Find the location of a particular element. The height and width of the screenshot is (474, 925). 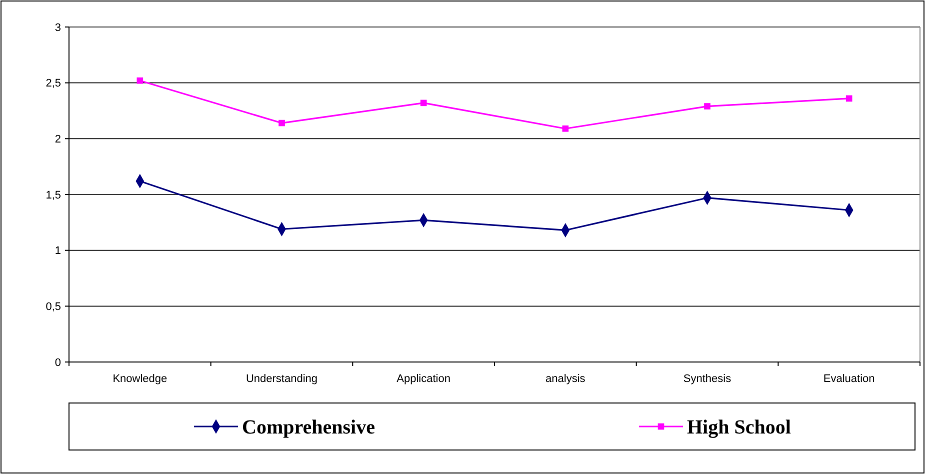

x-tick-label: Evaluation is located at coordinates (849, 379).